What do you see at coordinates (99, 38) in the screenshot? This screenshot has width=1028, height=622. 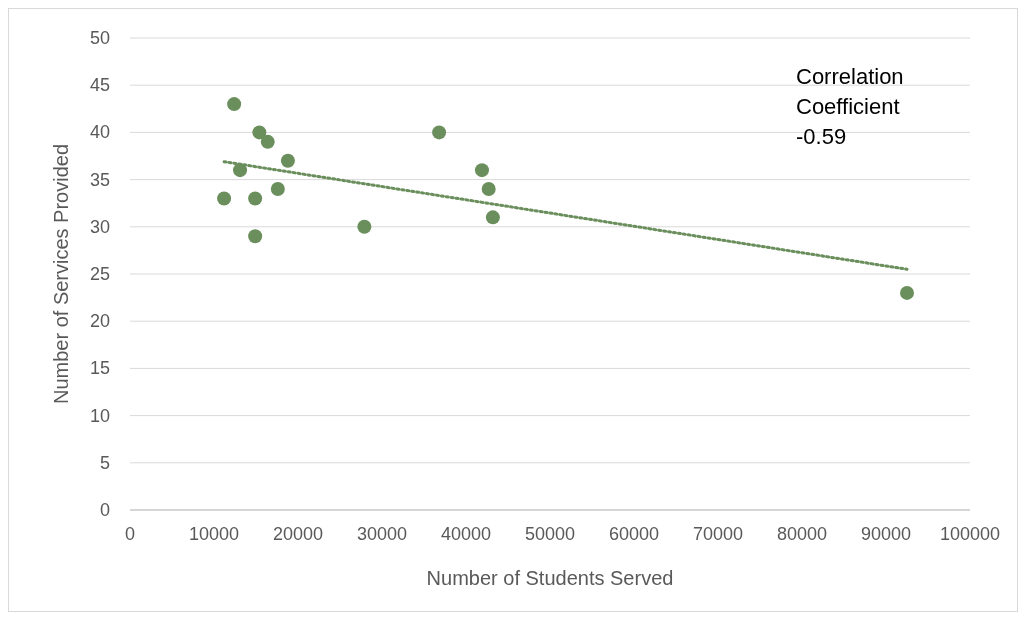 I see `y-tick-label: 50` at bounding box center [99, 38].